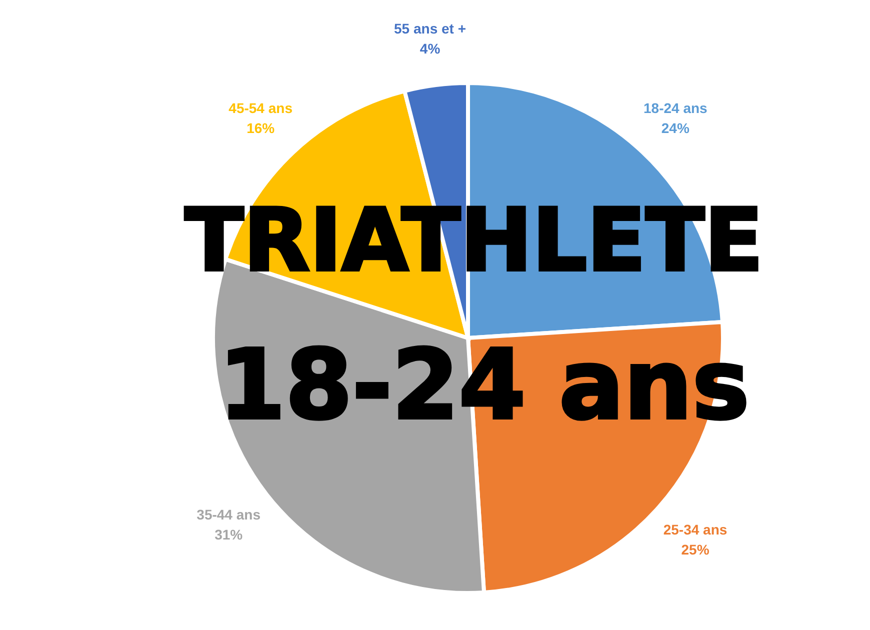 This screenshot has height=630, width=870. Describe the element at coordinates (261, 128) in the screenshot. I see `data-label: 16%` at that location.